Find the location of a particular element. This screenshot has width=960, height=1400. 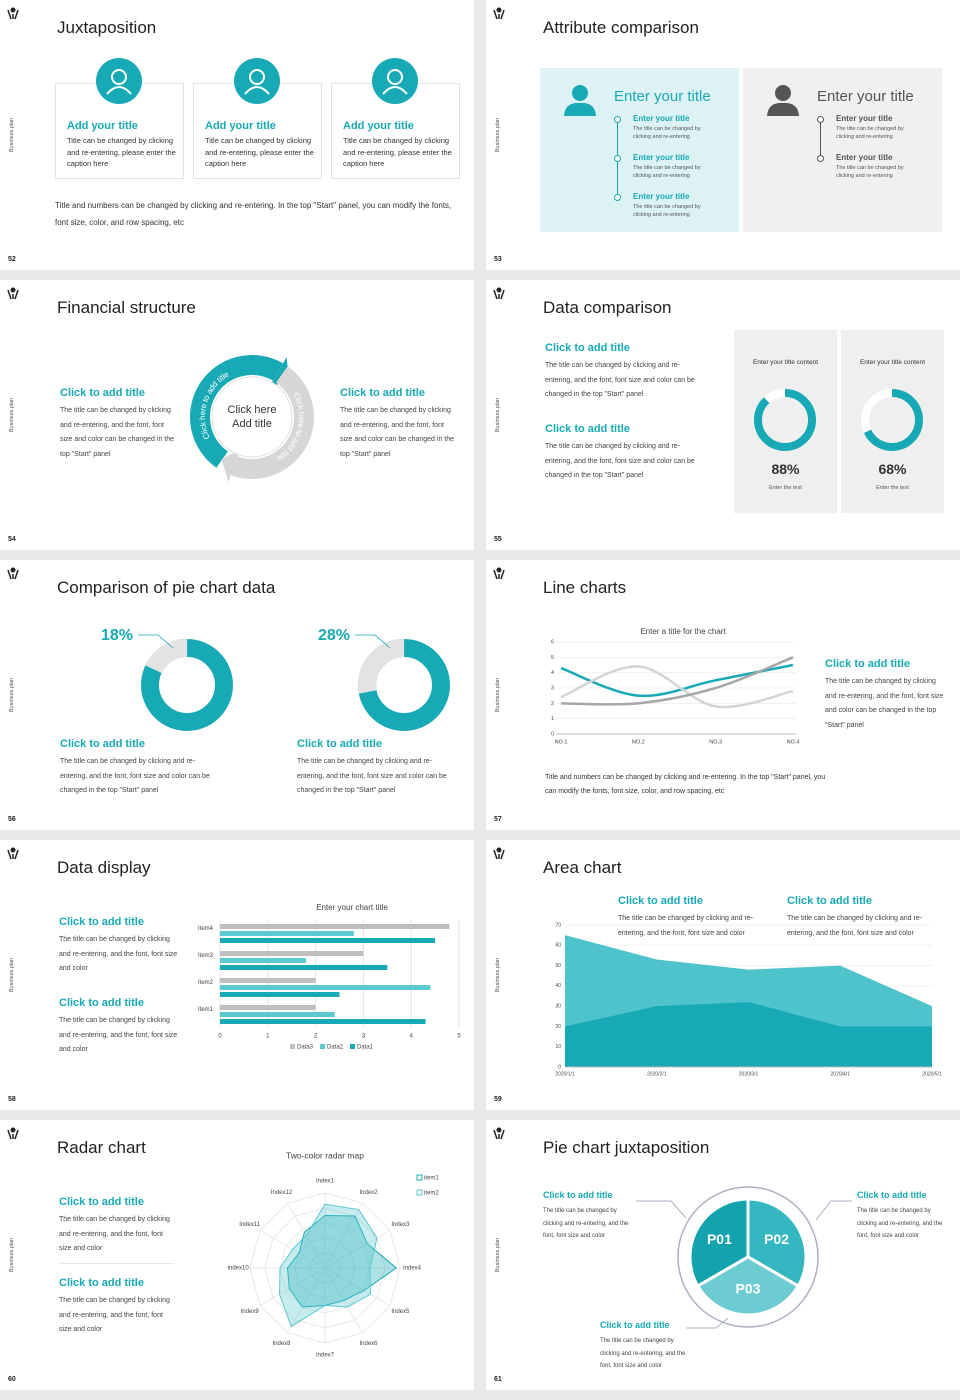

x-tick-label: 2020/1/1 is located at coordinates (565, 1074).